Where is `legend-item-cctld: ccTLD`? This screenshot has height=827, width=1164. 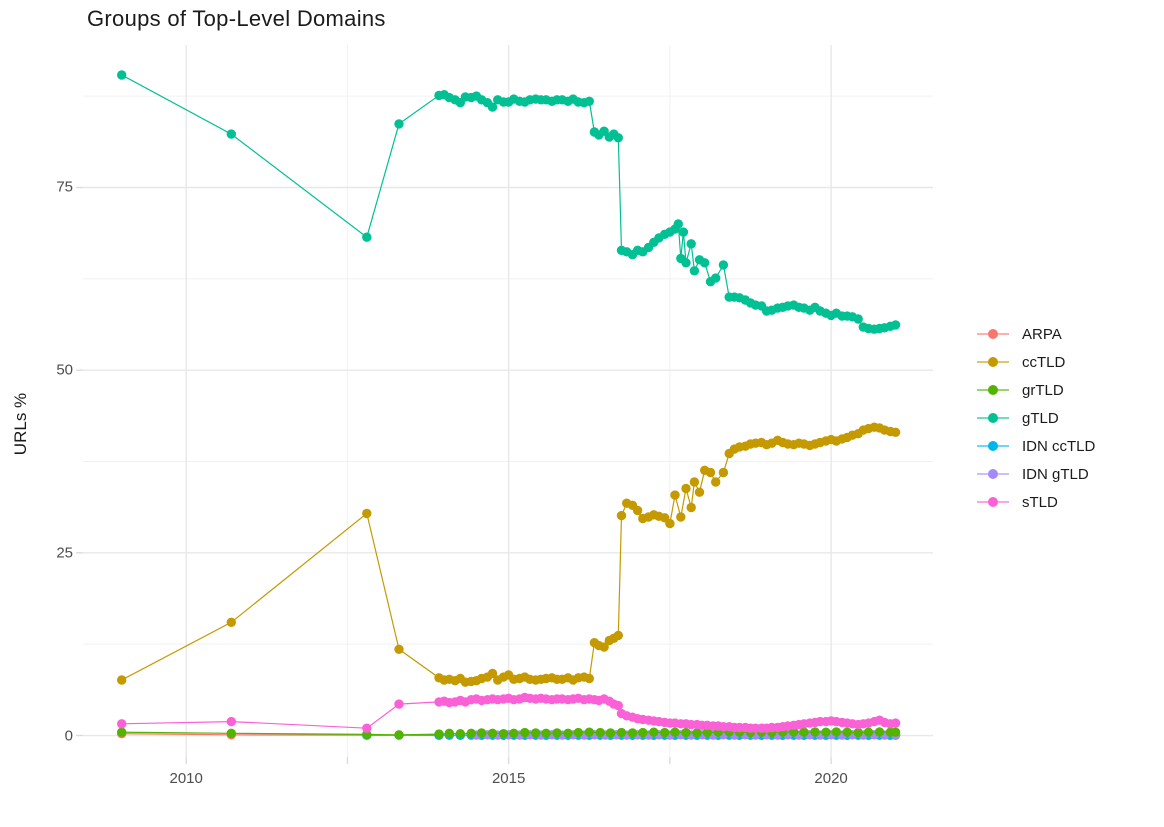 legend-item-cctld: ccTLD is located at coordinates (1035, 362).